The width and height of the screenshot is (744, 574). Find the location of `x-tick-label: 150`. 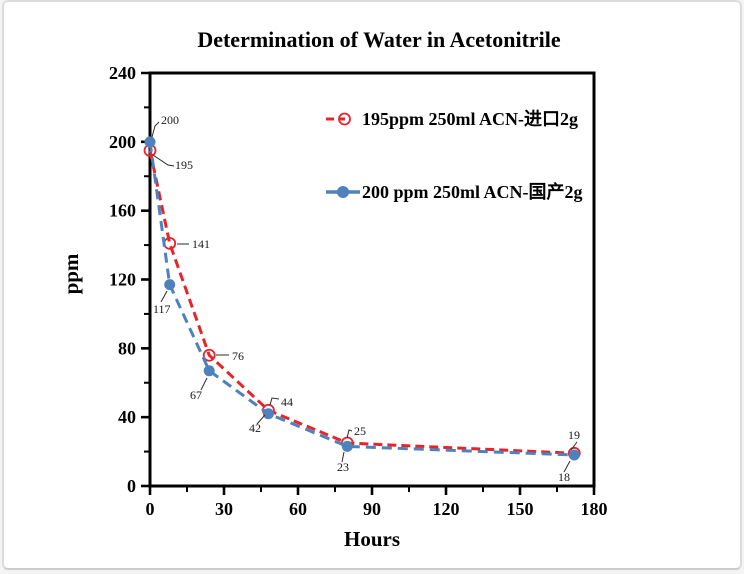

x-tick-label: 150 is located at coordinates (520, 509).